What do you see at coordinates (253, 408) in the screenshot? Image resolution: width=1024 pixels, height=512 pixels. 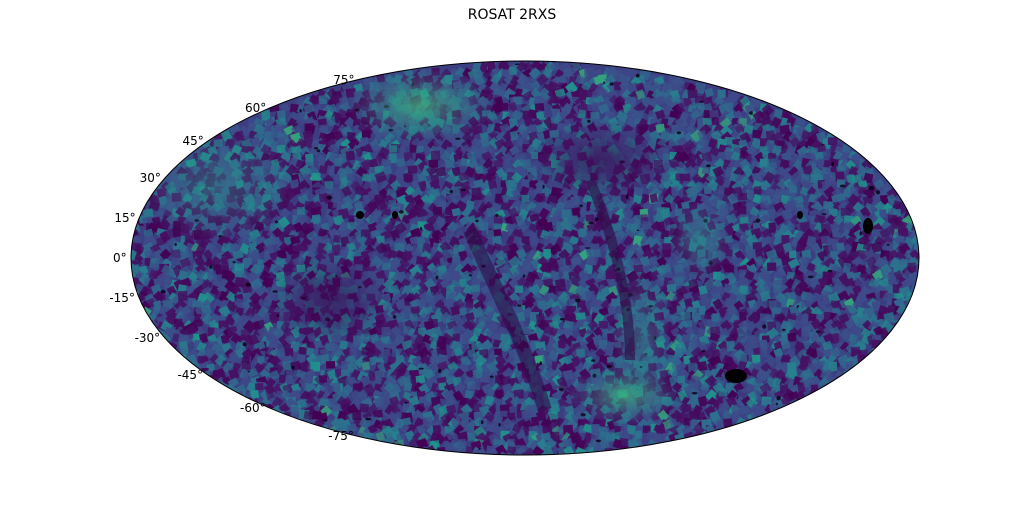 I see `latitude-label: -60°` at bounding box center [253, 408].